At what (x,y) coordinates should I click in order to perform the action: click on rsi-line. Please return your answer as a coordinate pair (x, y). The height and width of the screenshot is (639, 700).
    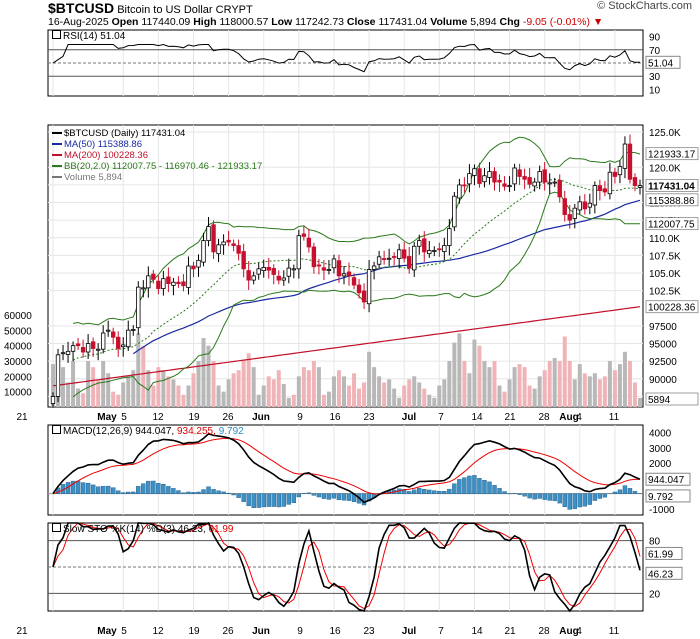
    Looking at the image, I should click on (346, 58).